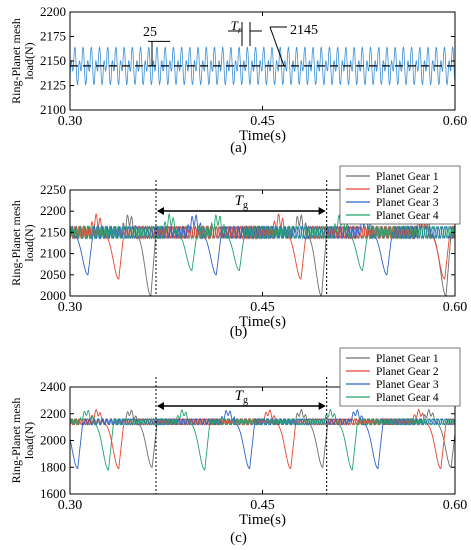  What do you see at coordinates (53, 85) in the screenshot?
I see `y-tick-label: 2125` at bounding box center [53, 85].